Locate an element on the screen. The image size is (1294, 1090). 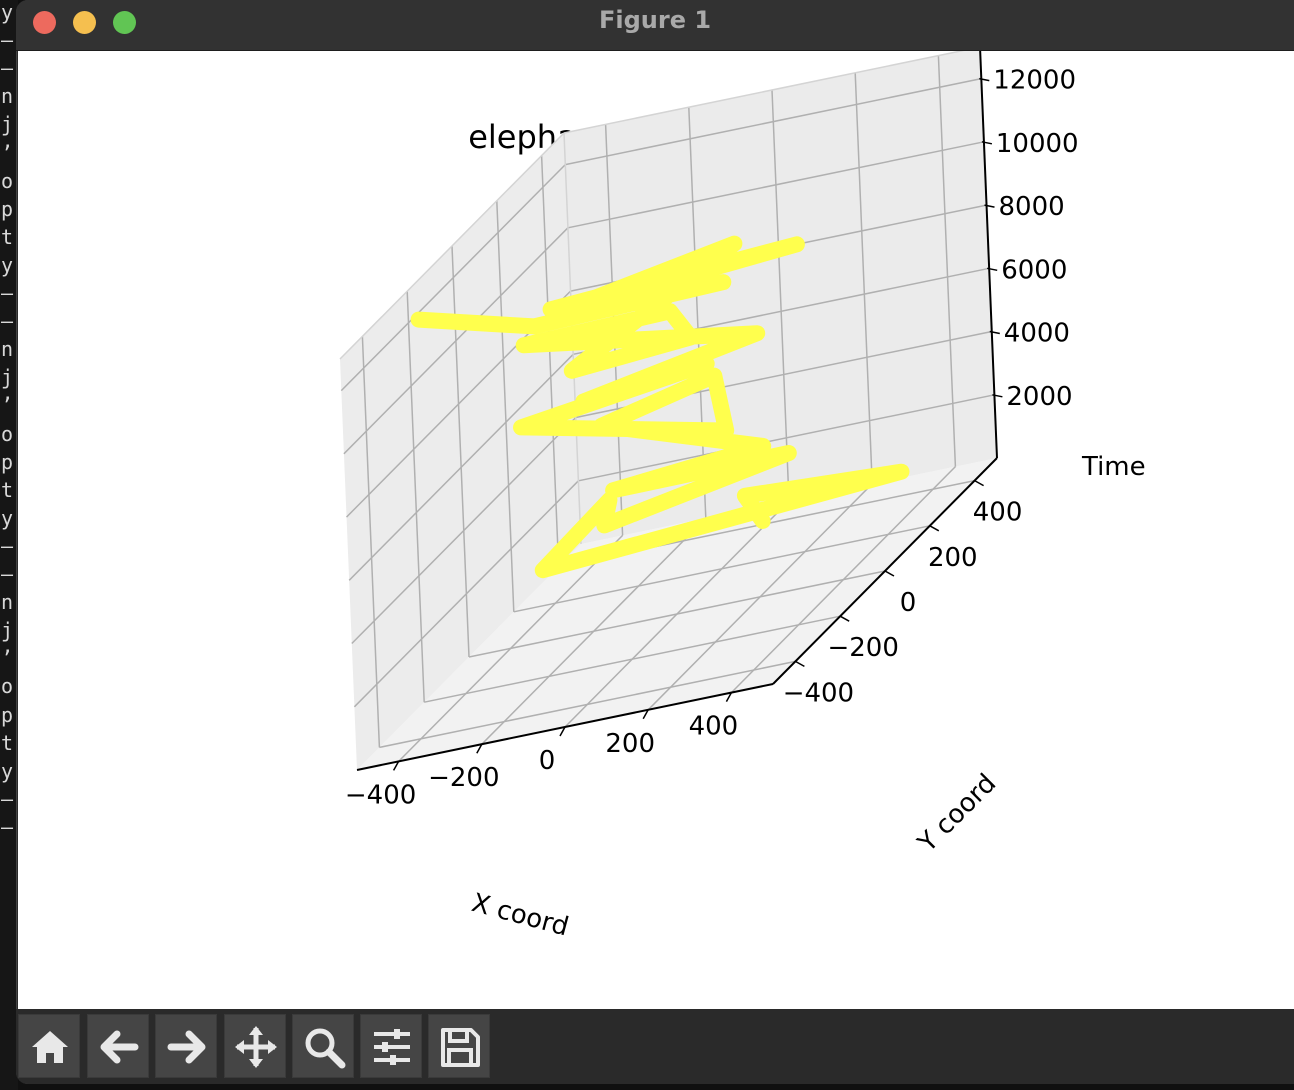
z-tick-label: 4000 is located at coordinates (1037, 334).